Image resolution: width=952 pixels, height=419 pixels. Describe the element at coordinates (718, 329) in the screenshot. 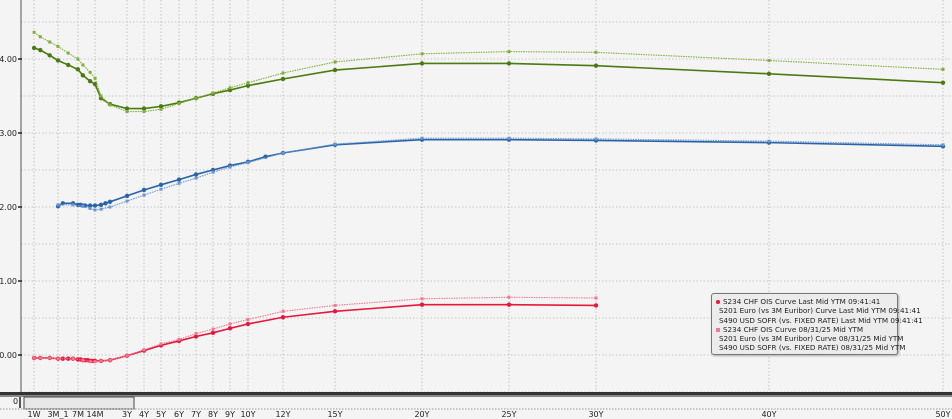

I see `legend-swatch` at that location.